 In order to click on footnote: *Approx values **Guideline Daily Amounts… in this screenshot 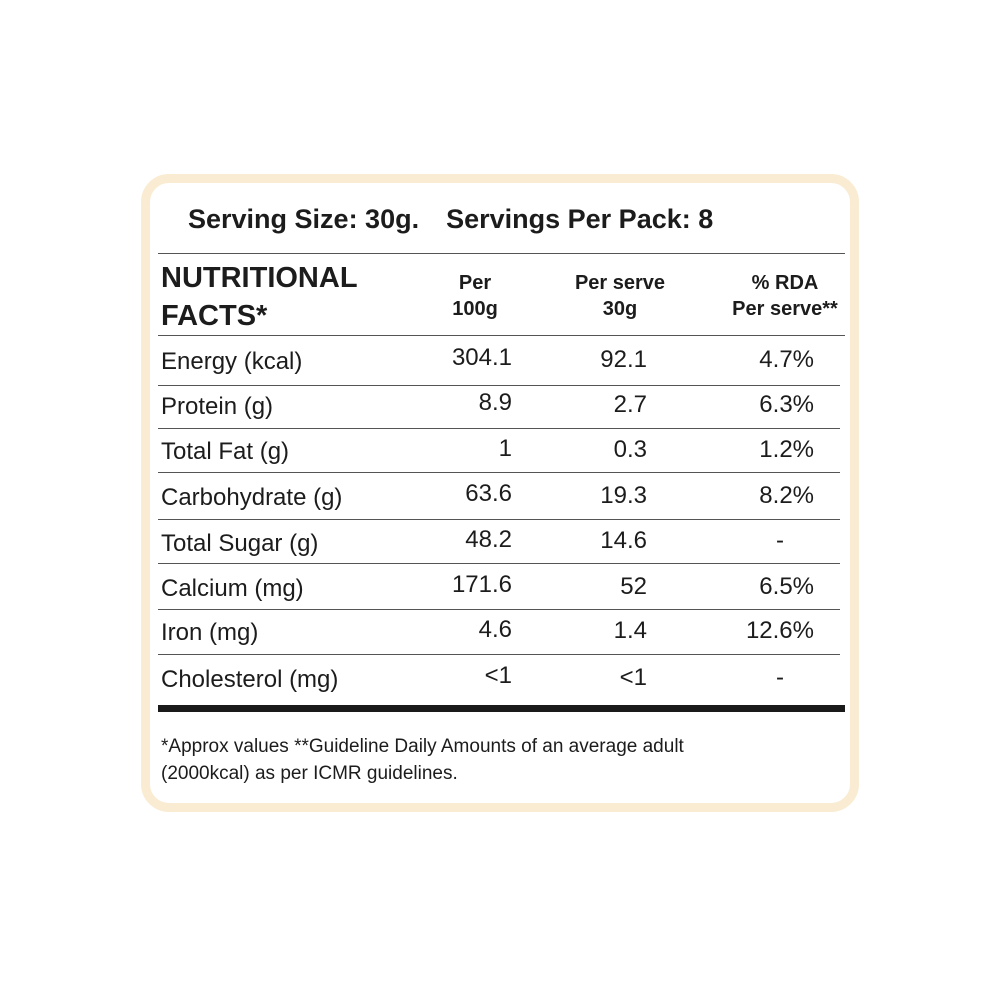, I will do `click(501, 760)`.